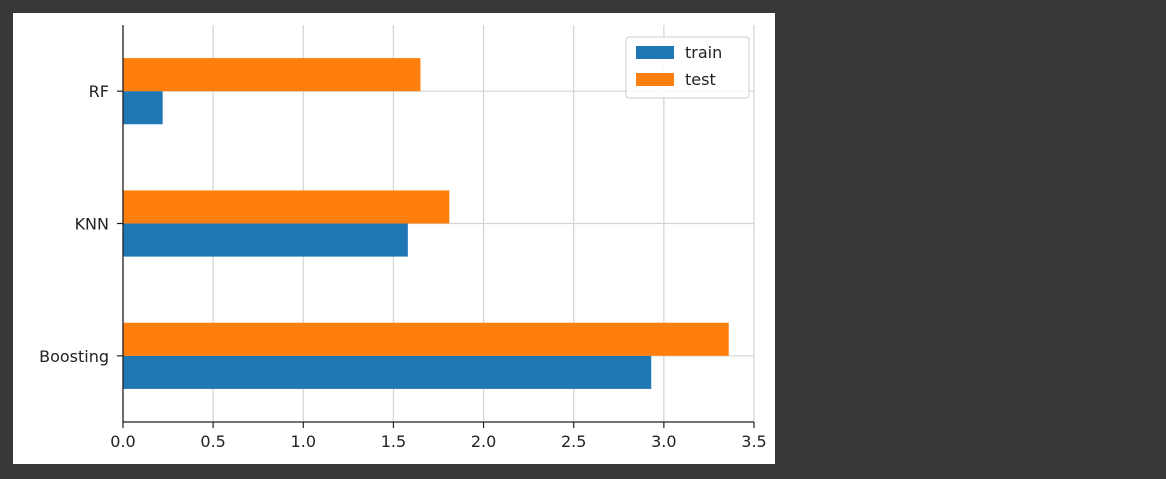 This screenshot has width=1166, height=479. Describe the element at coordinates (663, 441) in the screenshot. I see `x-tick-label: 3.0` at that location.